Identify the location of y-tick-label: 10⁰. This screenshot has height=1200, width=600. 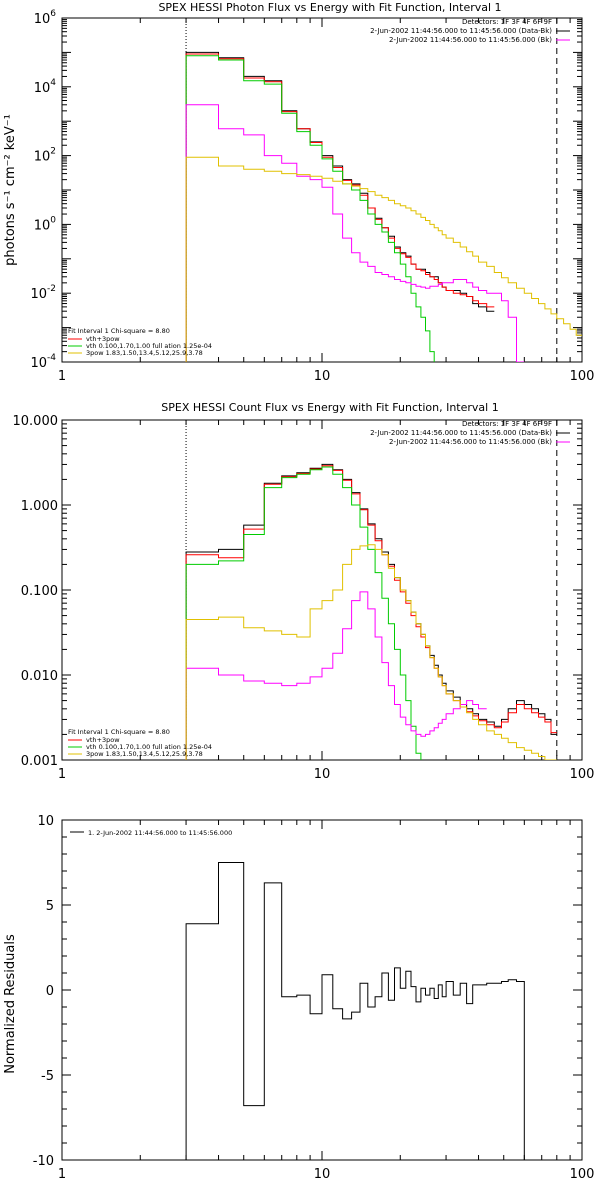
(45, 224).